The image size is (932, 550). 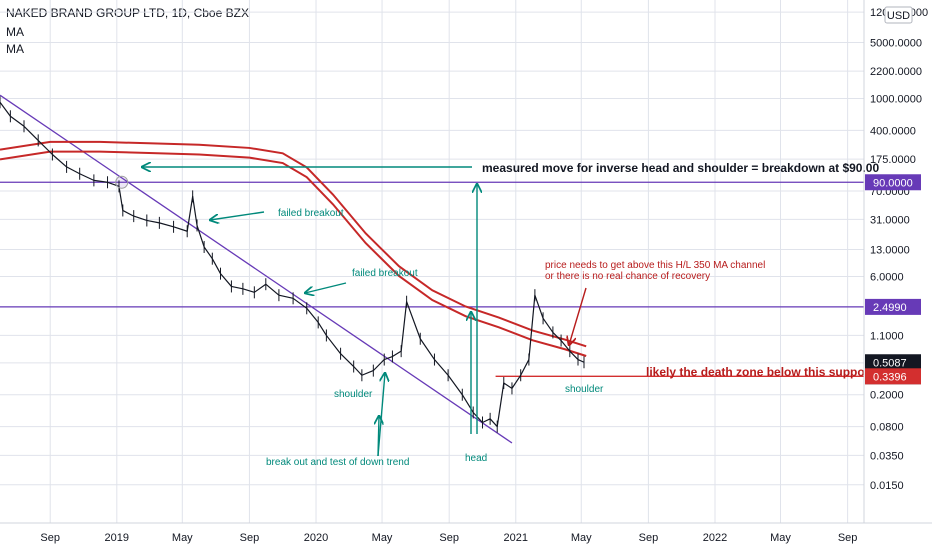 What do you see at coordinates (887, 336) in the screenshot?
I see `y-tick-label: 1.1000` at bounding box center [887, 336].